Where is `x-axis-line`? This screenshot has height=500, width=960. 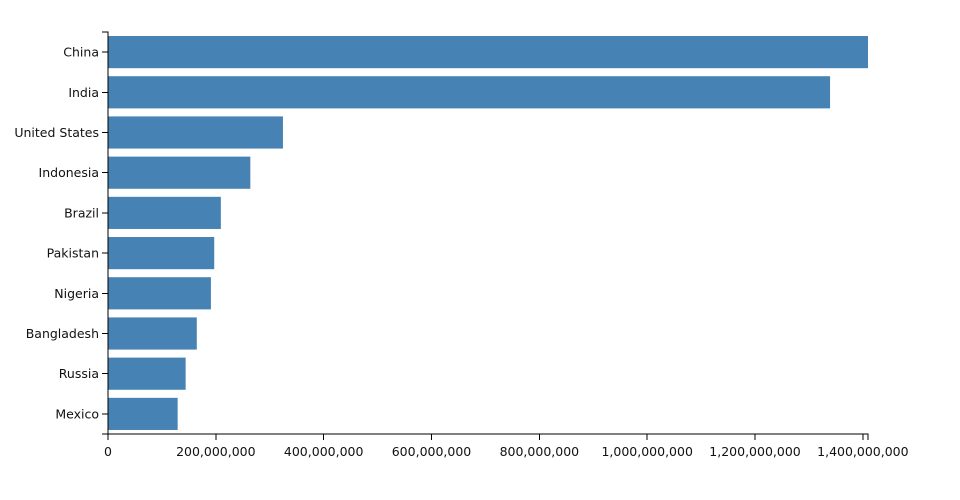
x-axis-line is located at coordinates (488, 436).